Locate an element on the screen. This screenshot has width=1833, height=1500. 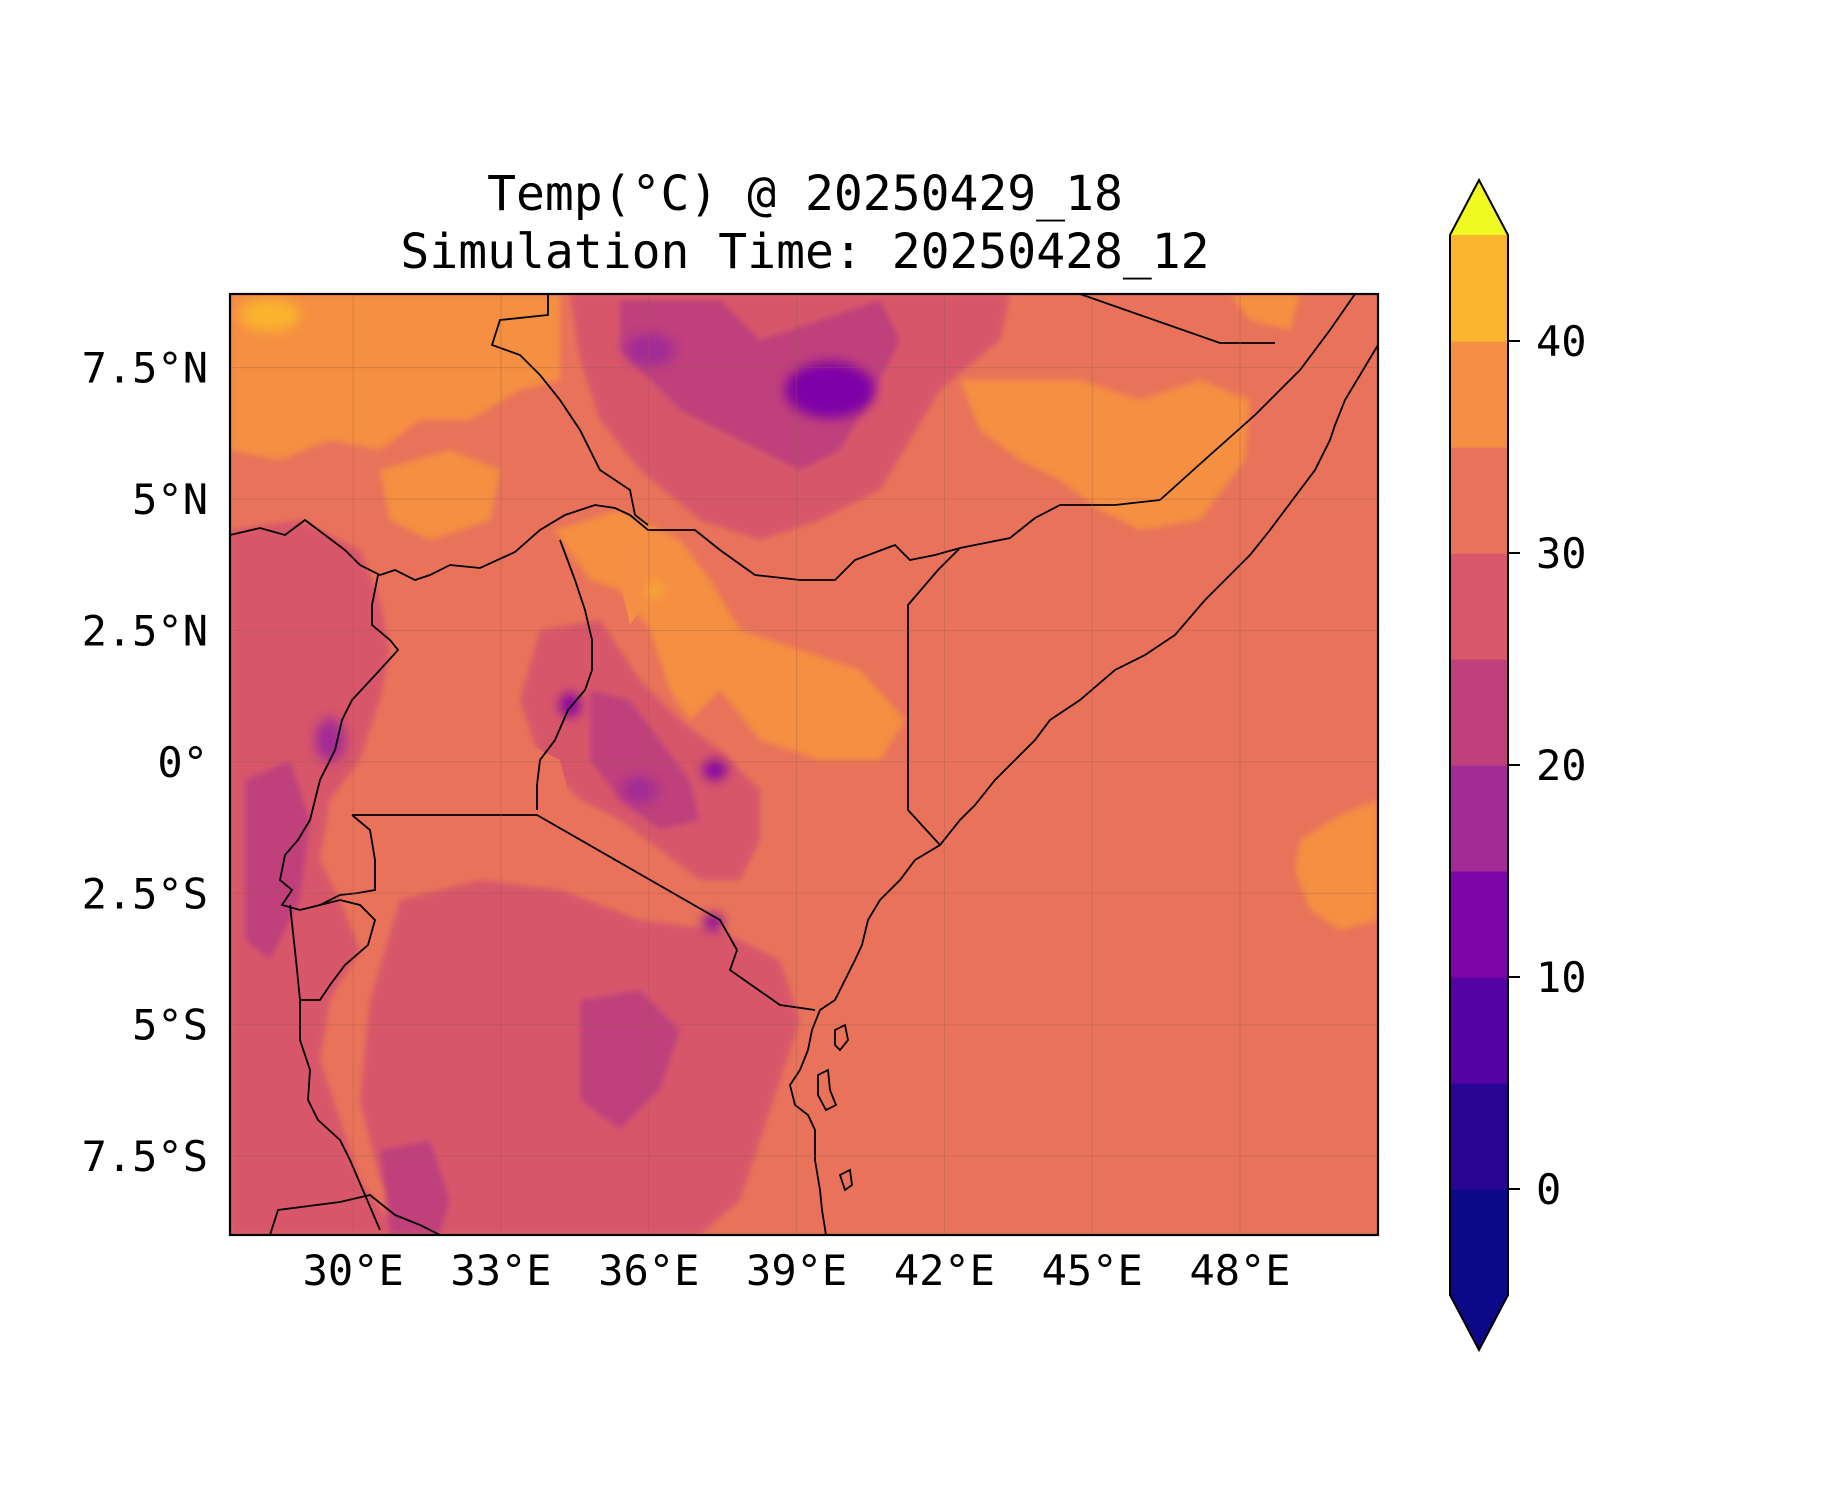
cool-region-west is located at coordinates (315, 877).